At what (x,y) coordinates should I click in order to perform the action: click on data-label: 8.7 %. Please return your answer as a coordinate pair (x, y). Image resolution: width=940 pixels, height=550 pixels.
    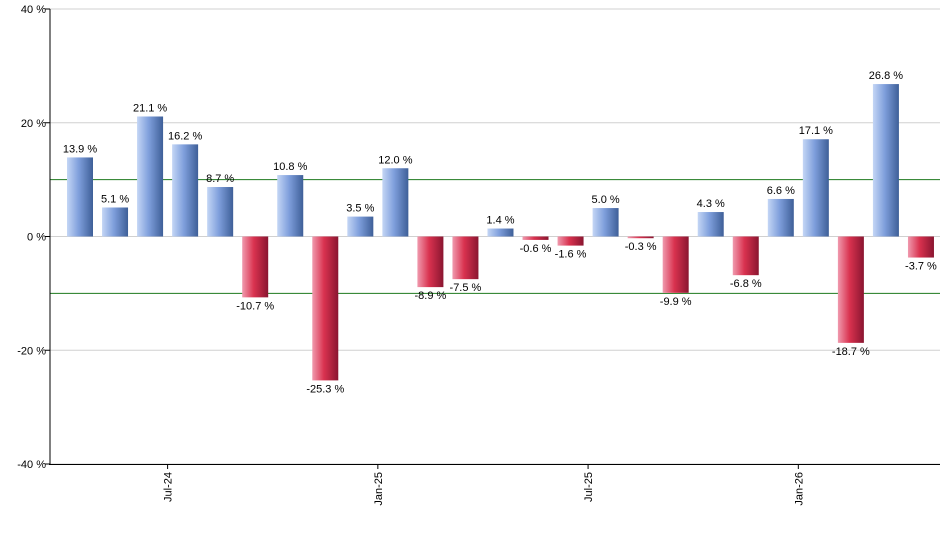
    Looking at the image, I should click on (220, 179).